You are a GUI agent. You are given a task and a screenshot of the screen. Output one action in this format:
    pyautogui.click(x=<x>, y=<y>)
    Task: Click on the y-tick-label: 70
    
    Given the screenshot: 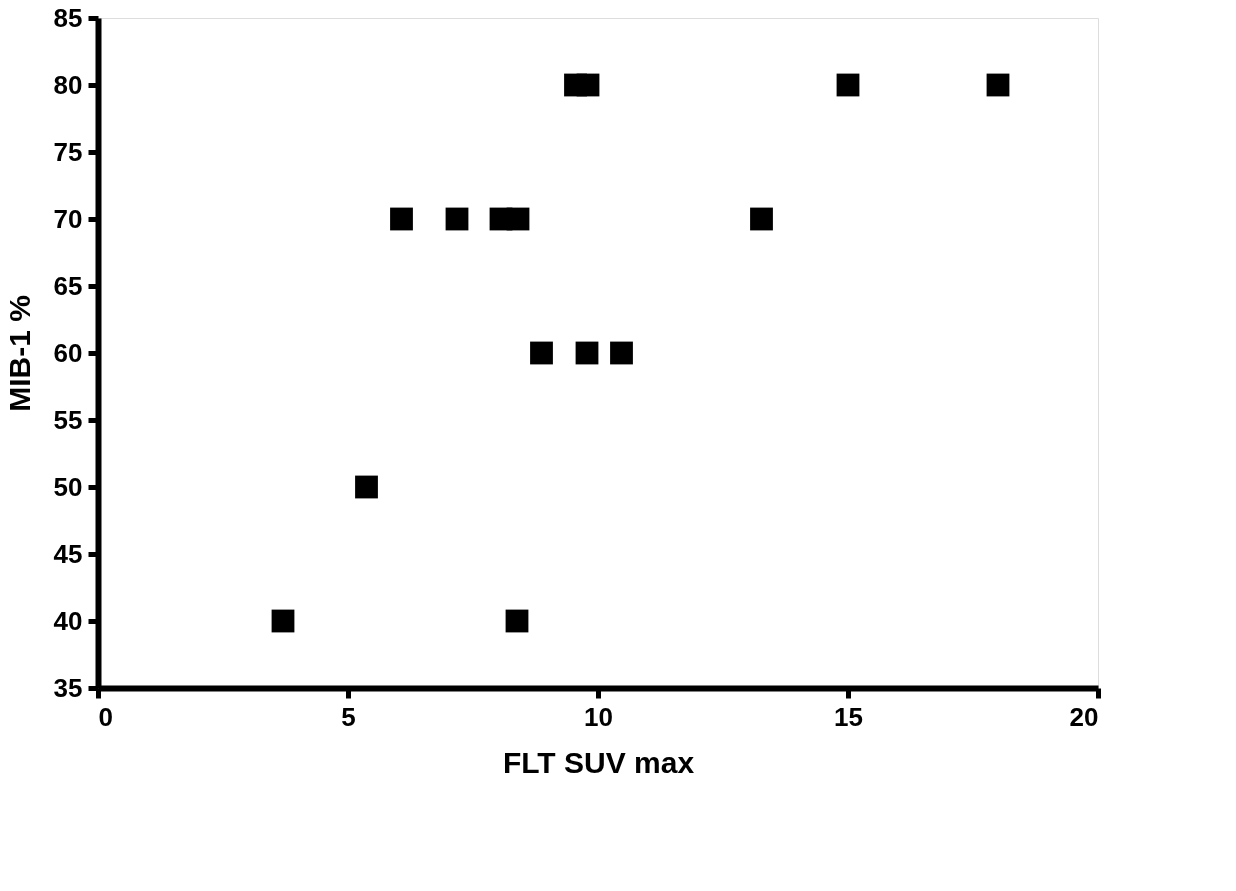 What is the action you would take?
    pyautogui.click(x=68, y=218)
    